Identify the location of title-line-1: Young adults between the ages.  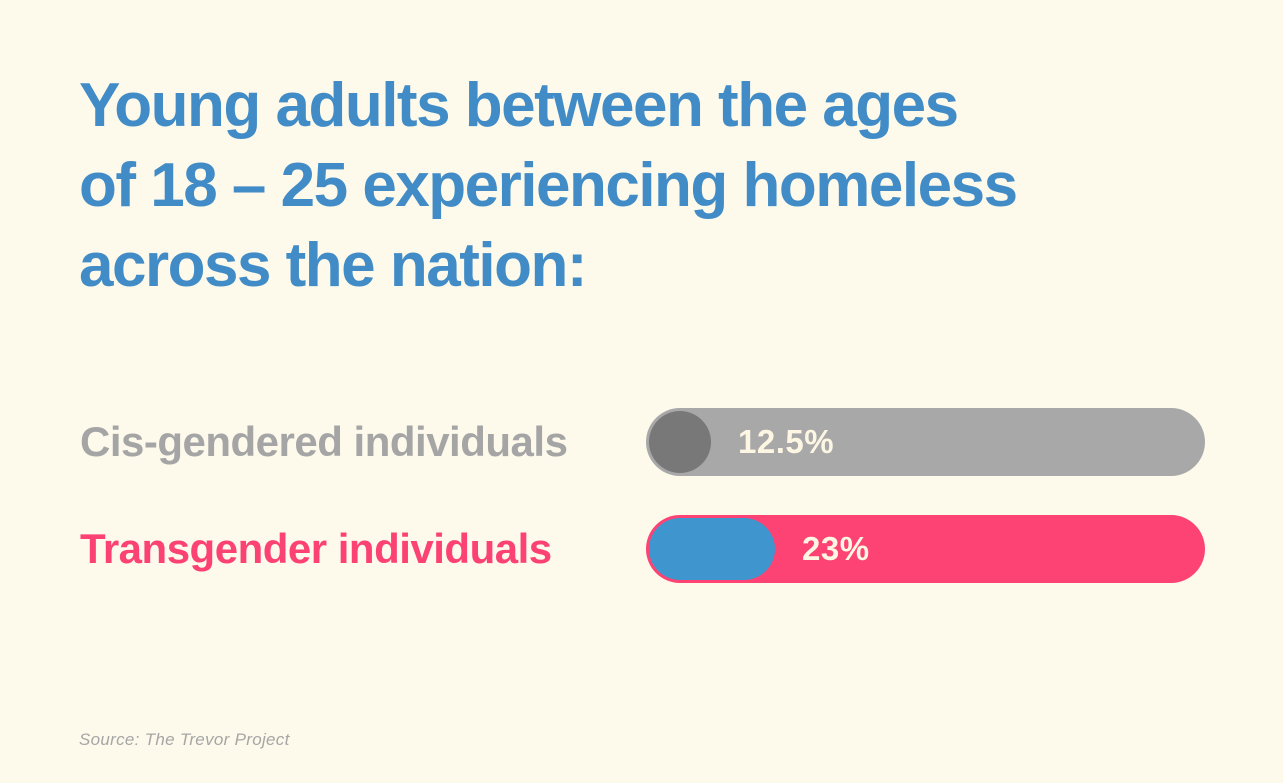
(519, 105).